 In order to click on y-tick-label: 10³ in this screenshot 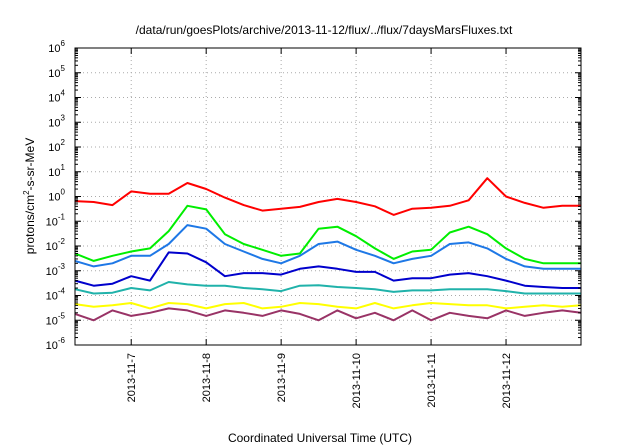, I will do `click(56, 121)`.